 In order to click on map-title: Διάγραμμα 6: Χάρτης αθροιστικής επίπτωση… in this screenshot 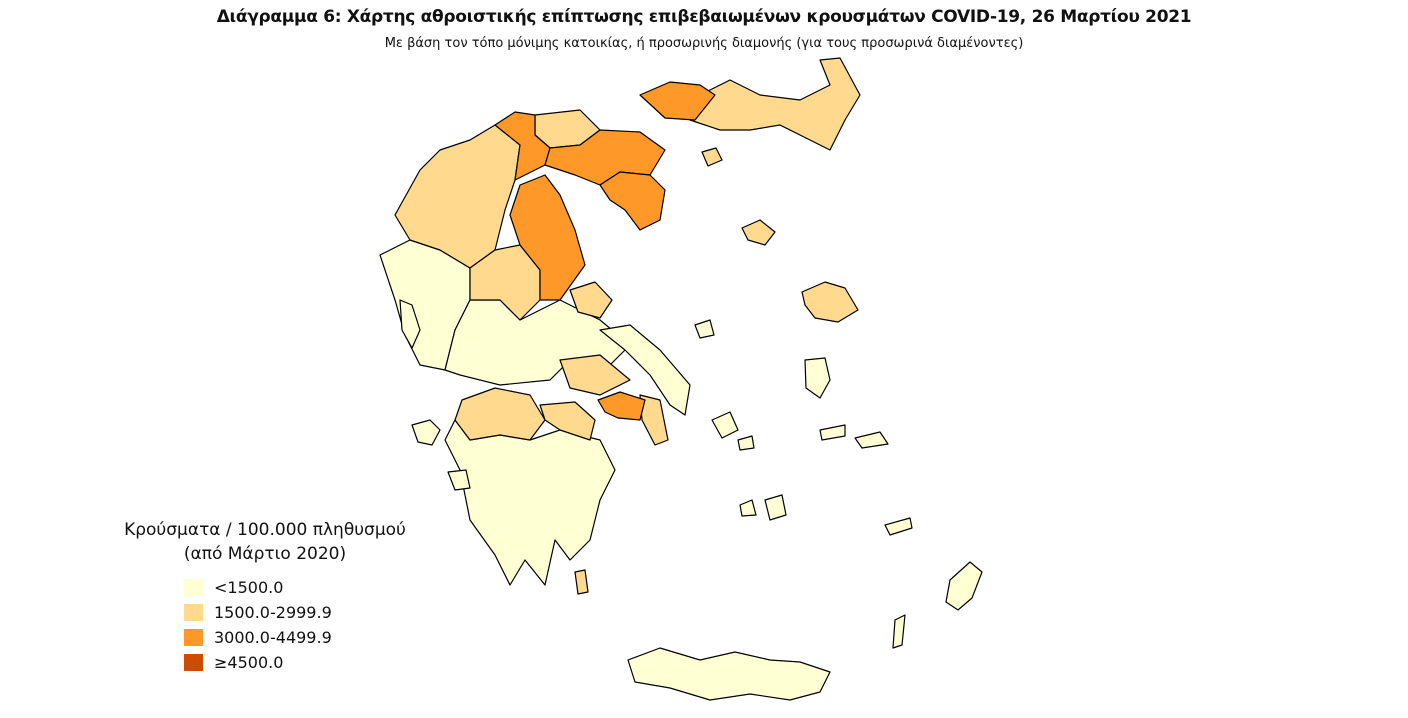, I will do `click(704, 17)`.